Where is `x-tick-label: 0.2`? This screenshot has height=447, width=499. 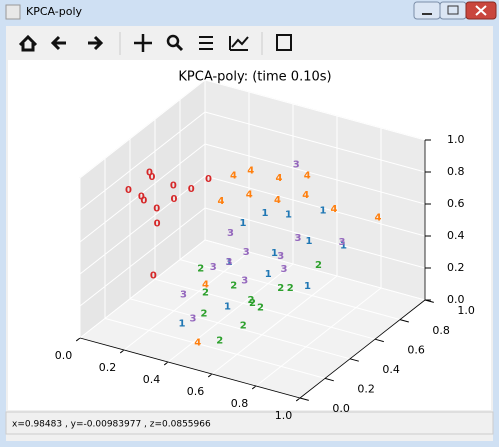 x-tick-label: 0.2 is located at coordinates (108, 367).